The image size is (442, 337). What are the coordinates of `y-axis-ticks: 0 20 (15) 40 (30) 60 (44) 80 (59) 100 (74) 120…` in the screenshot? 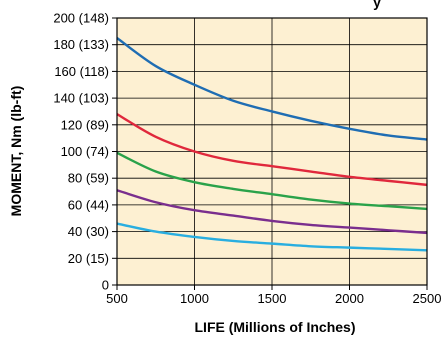 It's located at (85, 152).